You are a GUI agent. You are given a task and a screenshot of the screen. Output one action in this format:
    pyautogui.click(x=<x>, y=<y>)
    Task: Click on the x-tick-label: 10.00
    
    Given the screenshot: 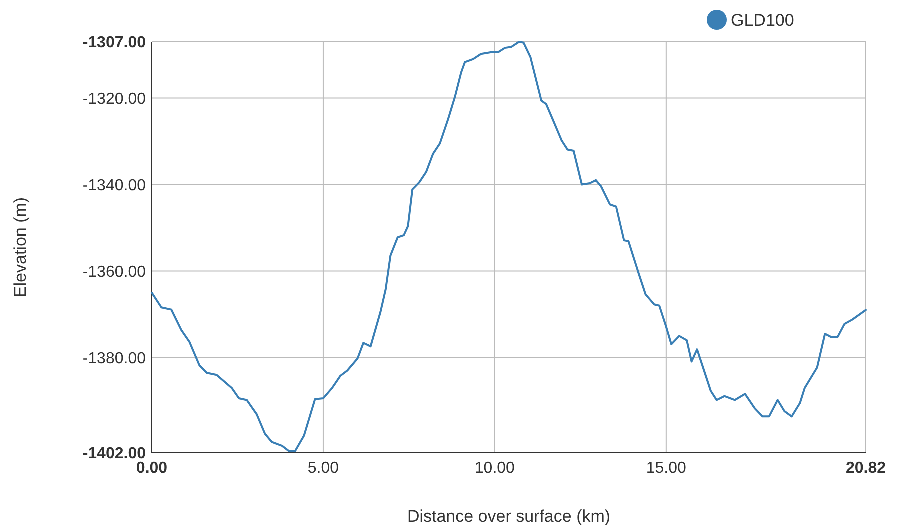 What is the action you would take?
    pyautogui.click(x=495, y=468)
    